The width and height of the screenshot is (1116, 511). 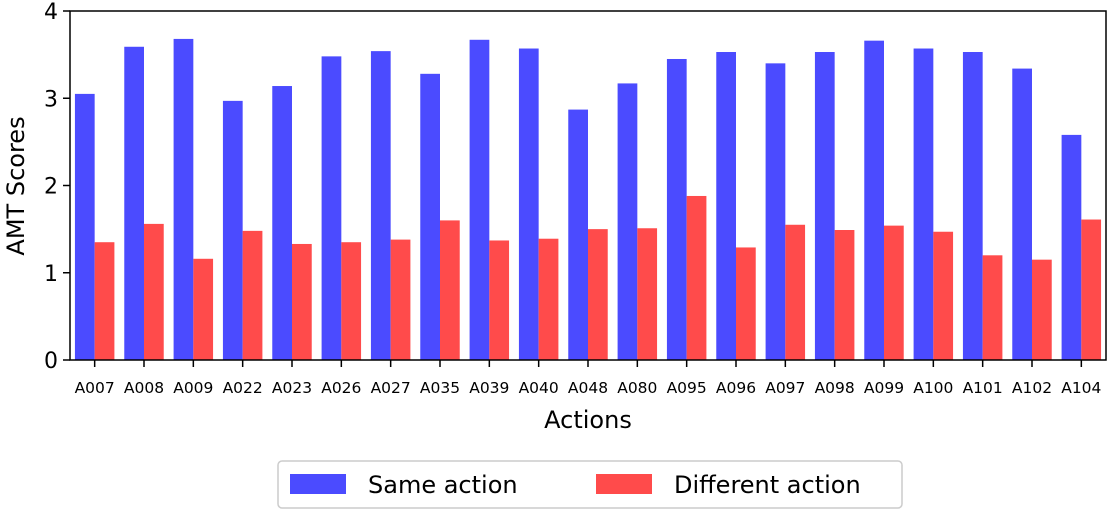 What do you see at coordinates (1091, 289) in the screenshot?
I see `bar-different-action-a104` at bounding box center [1091, 289].